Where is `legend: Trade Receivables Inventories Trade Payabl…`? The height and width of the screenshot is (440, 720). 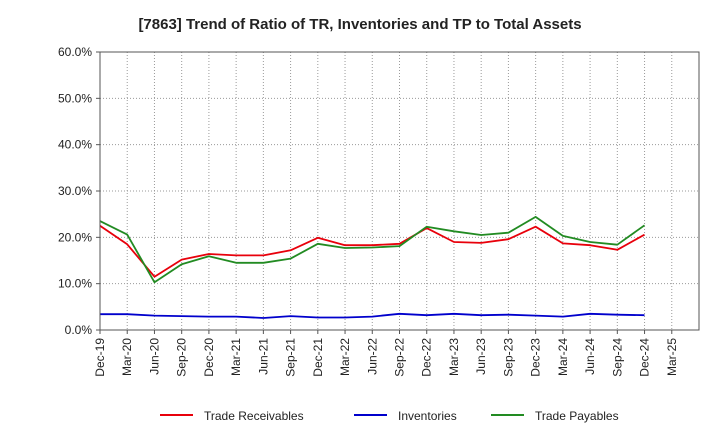 legend: Trade Receivables Inventories Trade Payabl… is located at coordinates (389, 416).